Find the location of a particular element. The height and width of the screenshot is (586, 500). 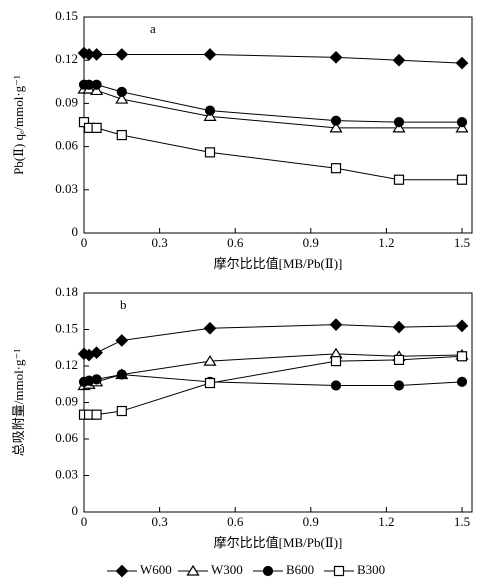

y-tick-label: 0.18 is located at coordinates (66, 291).